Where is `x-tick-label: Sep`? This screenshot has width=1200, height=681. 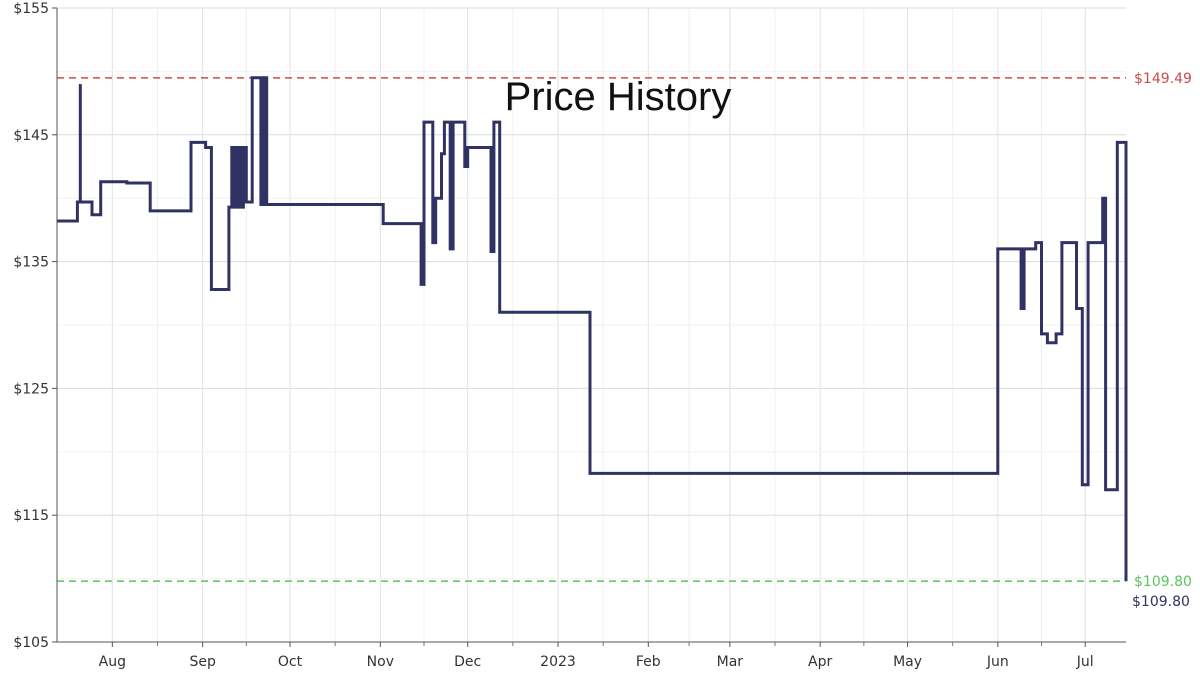
x-tick-label: Sep is located at coordinates (202, 662).